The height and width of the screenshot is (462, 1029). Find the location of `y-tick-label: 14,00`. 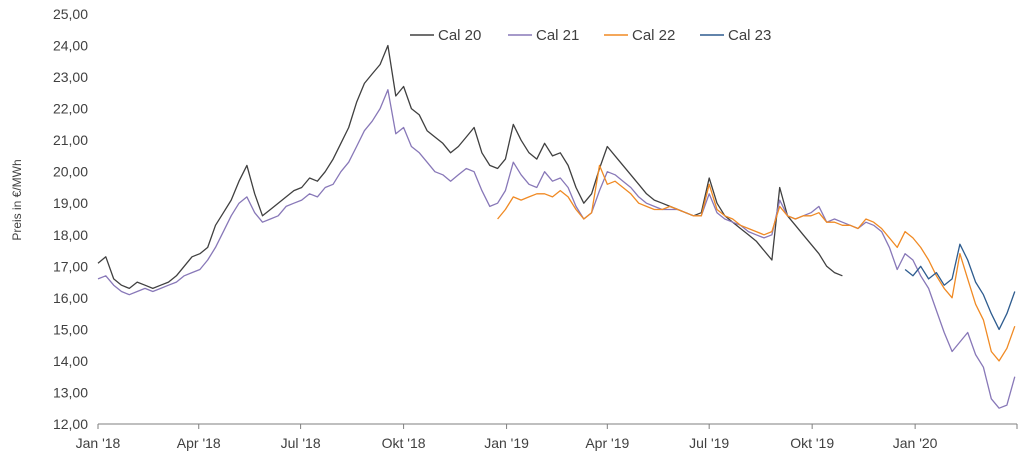

y-tick-label: 14,00 is located at coordinates (70, 361).